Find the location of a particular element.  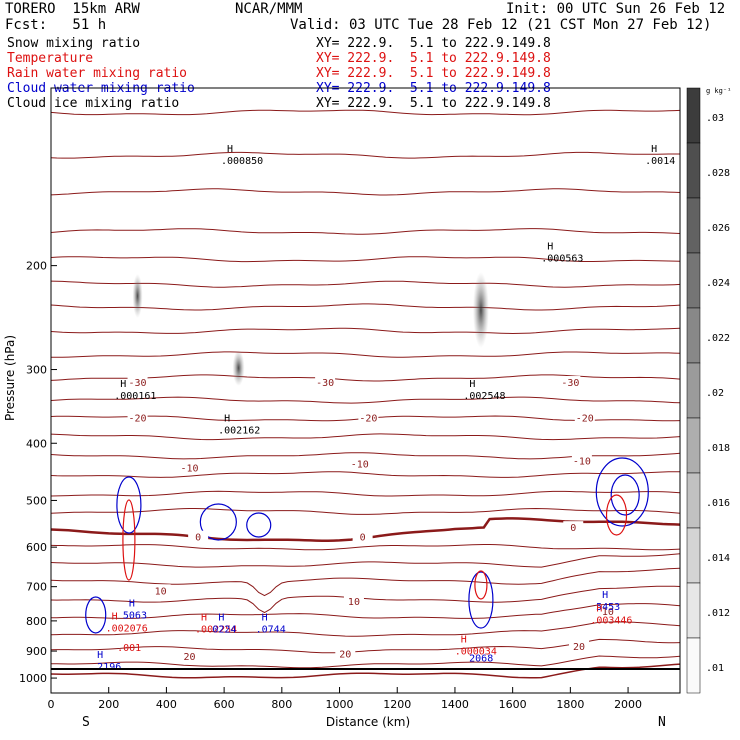

model-label: TORERO 15km ARW is located at coordinates (72, 9).